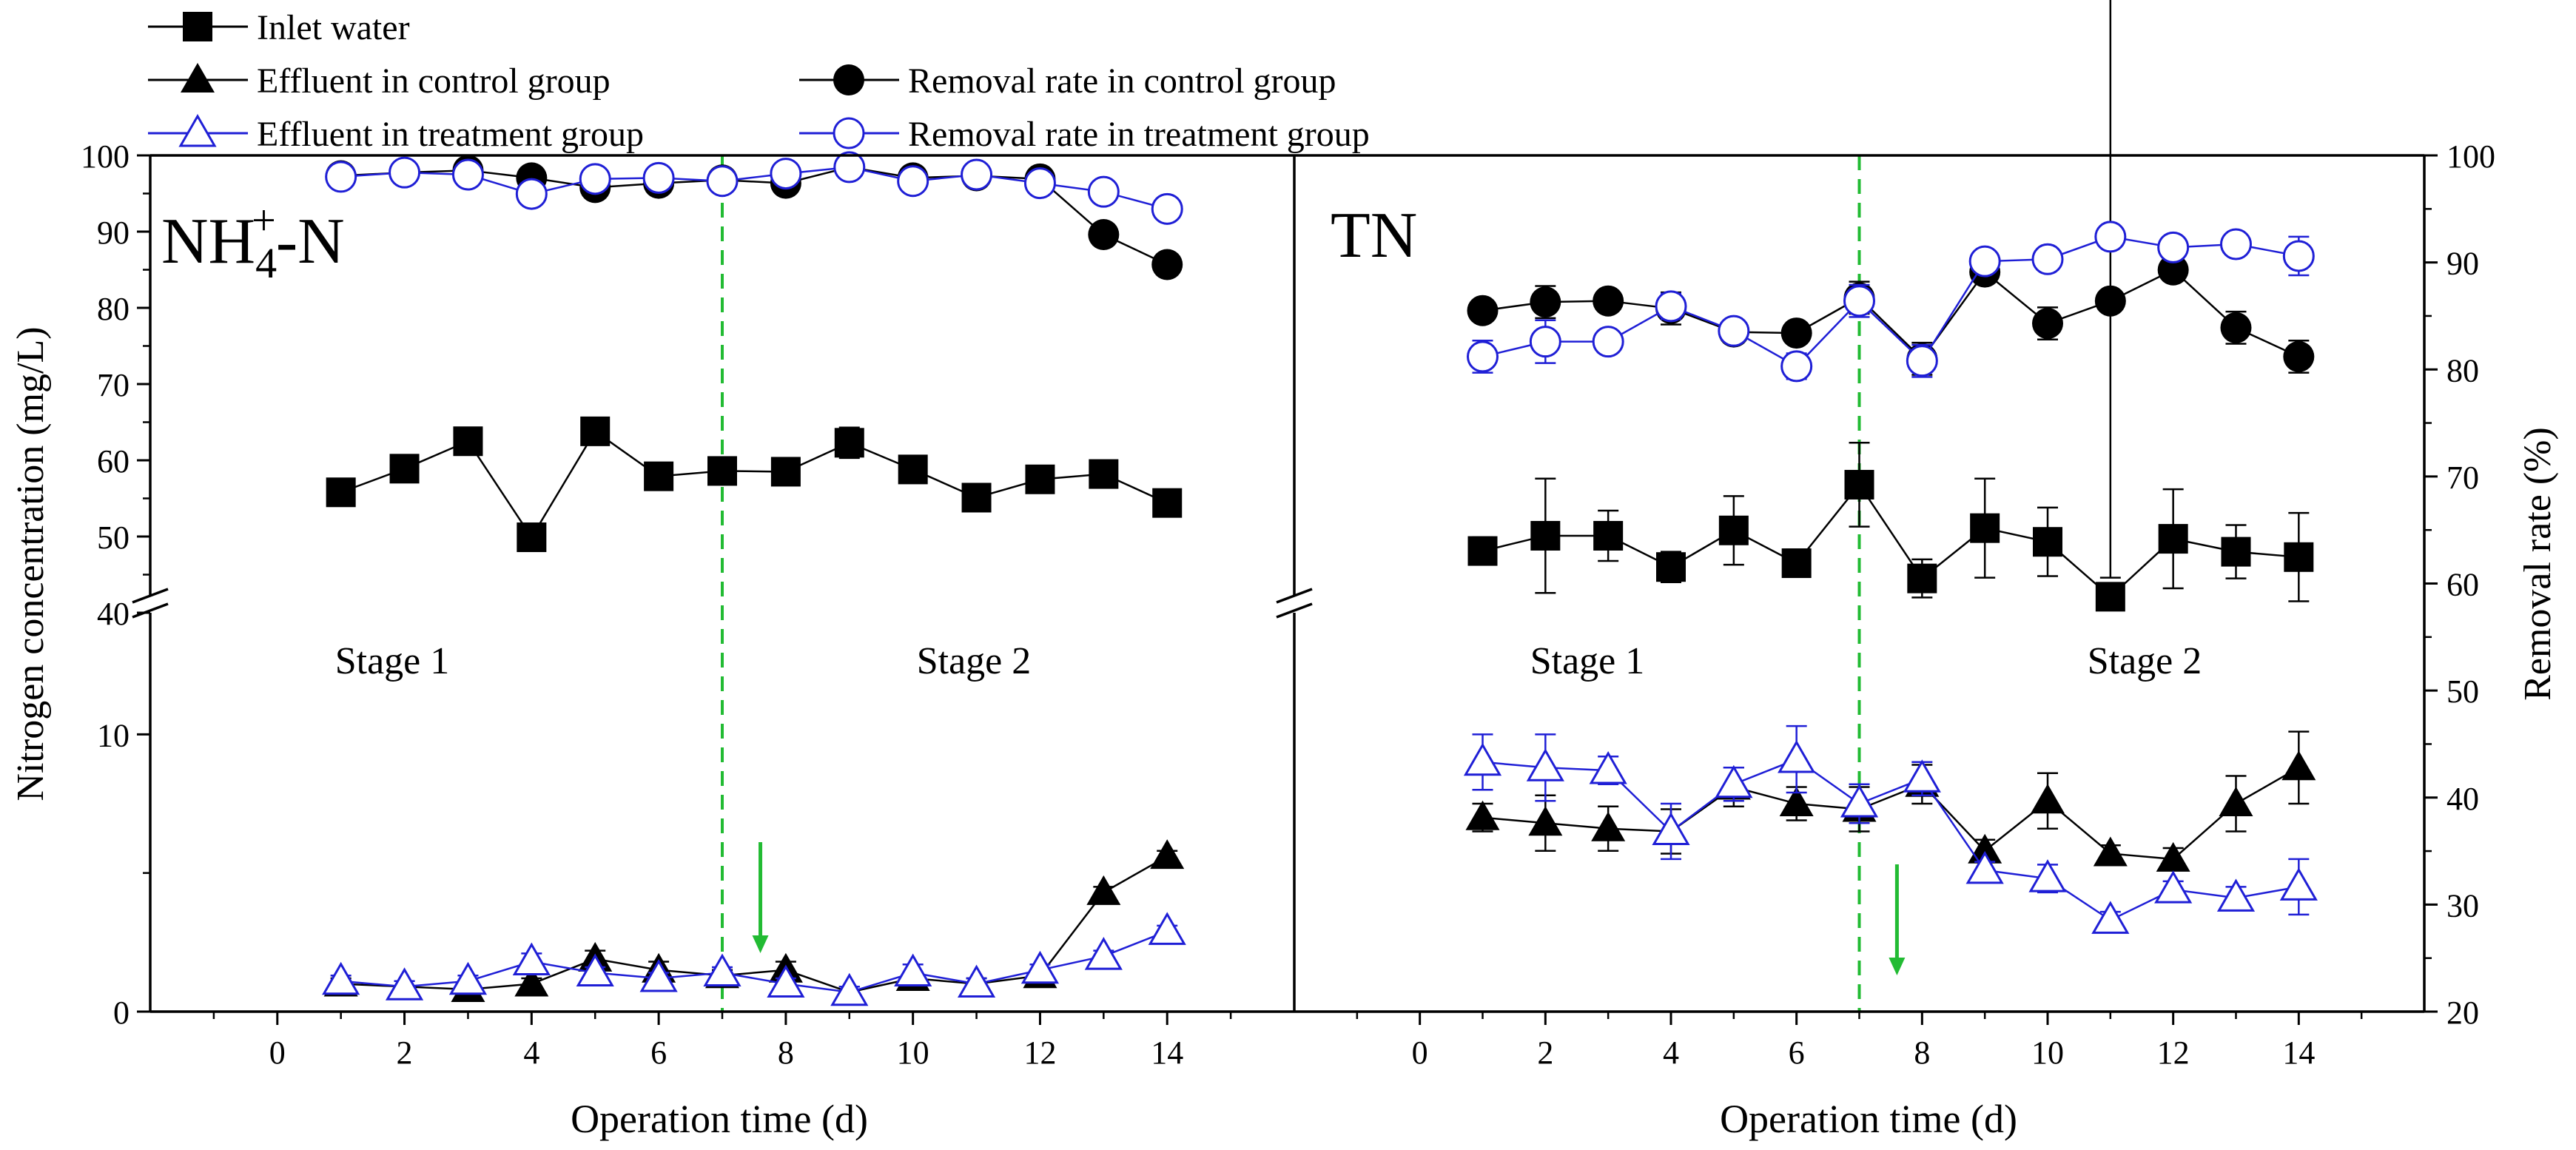 The width and height of the screenshot is (2576, 1150). I want to click on x-tick-label: 14, so click(1167, 1053).